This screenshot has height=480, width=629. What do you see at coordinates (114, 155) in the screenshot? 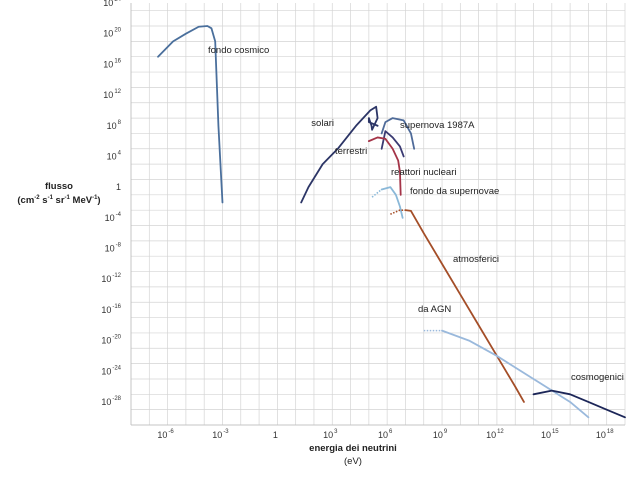
I see `y-tick-label: 10⁴` at bounding box center [114, 155].